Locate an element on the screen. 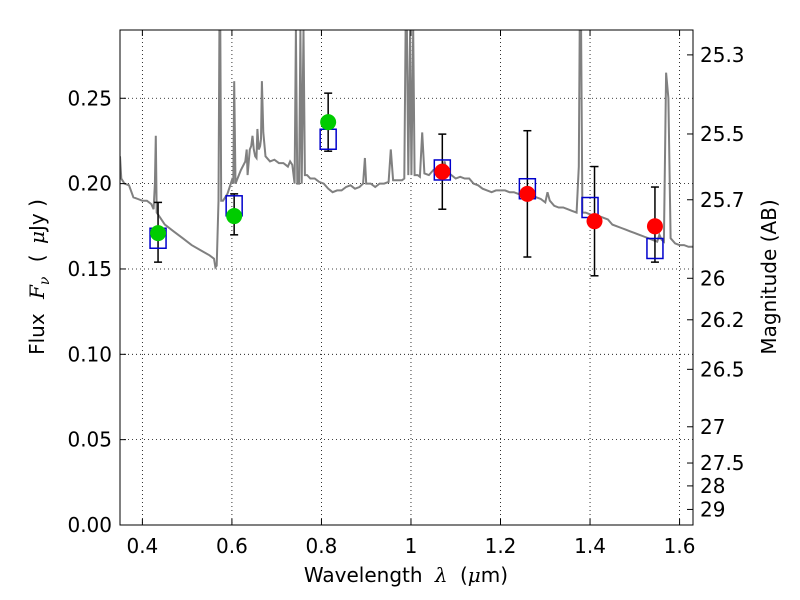 Image resolution: width=800 pixels, height=600 pixels. y-axis-label: Flux Fν ( μJy ) is located at coordinates (39, 277).